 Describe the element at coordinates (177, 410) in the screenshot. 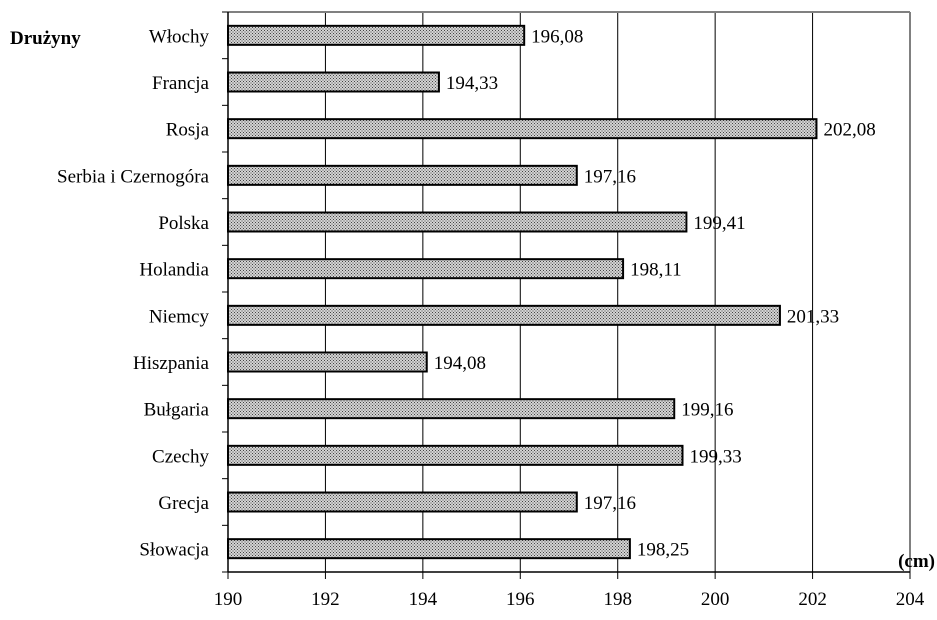

I see `category-label: Bułgaria` at that location.